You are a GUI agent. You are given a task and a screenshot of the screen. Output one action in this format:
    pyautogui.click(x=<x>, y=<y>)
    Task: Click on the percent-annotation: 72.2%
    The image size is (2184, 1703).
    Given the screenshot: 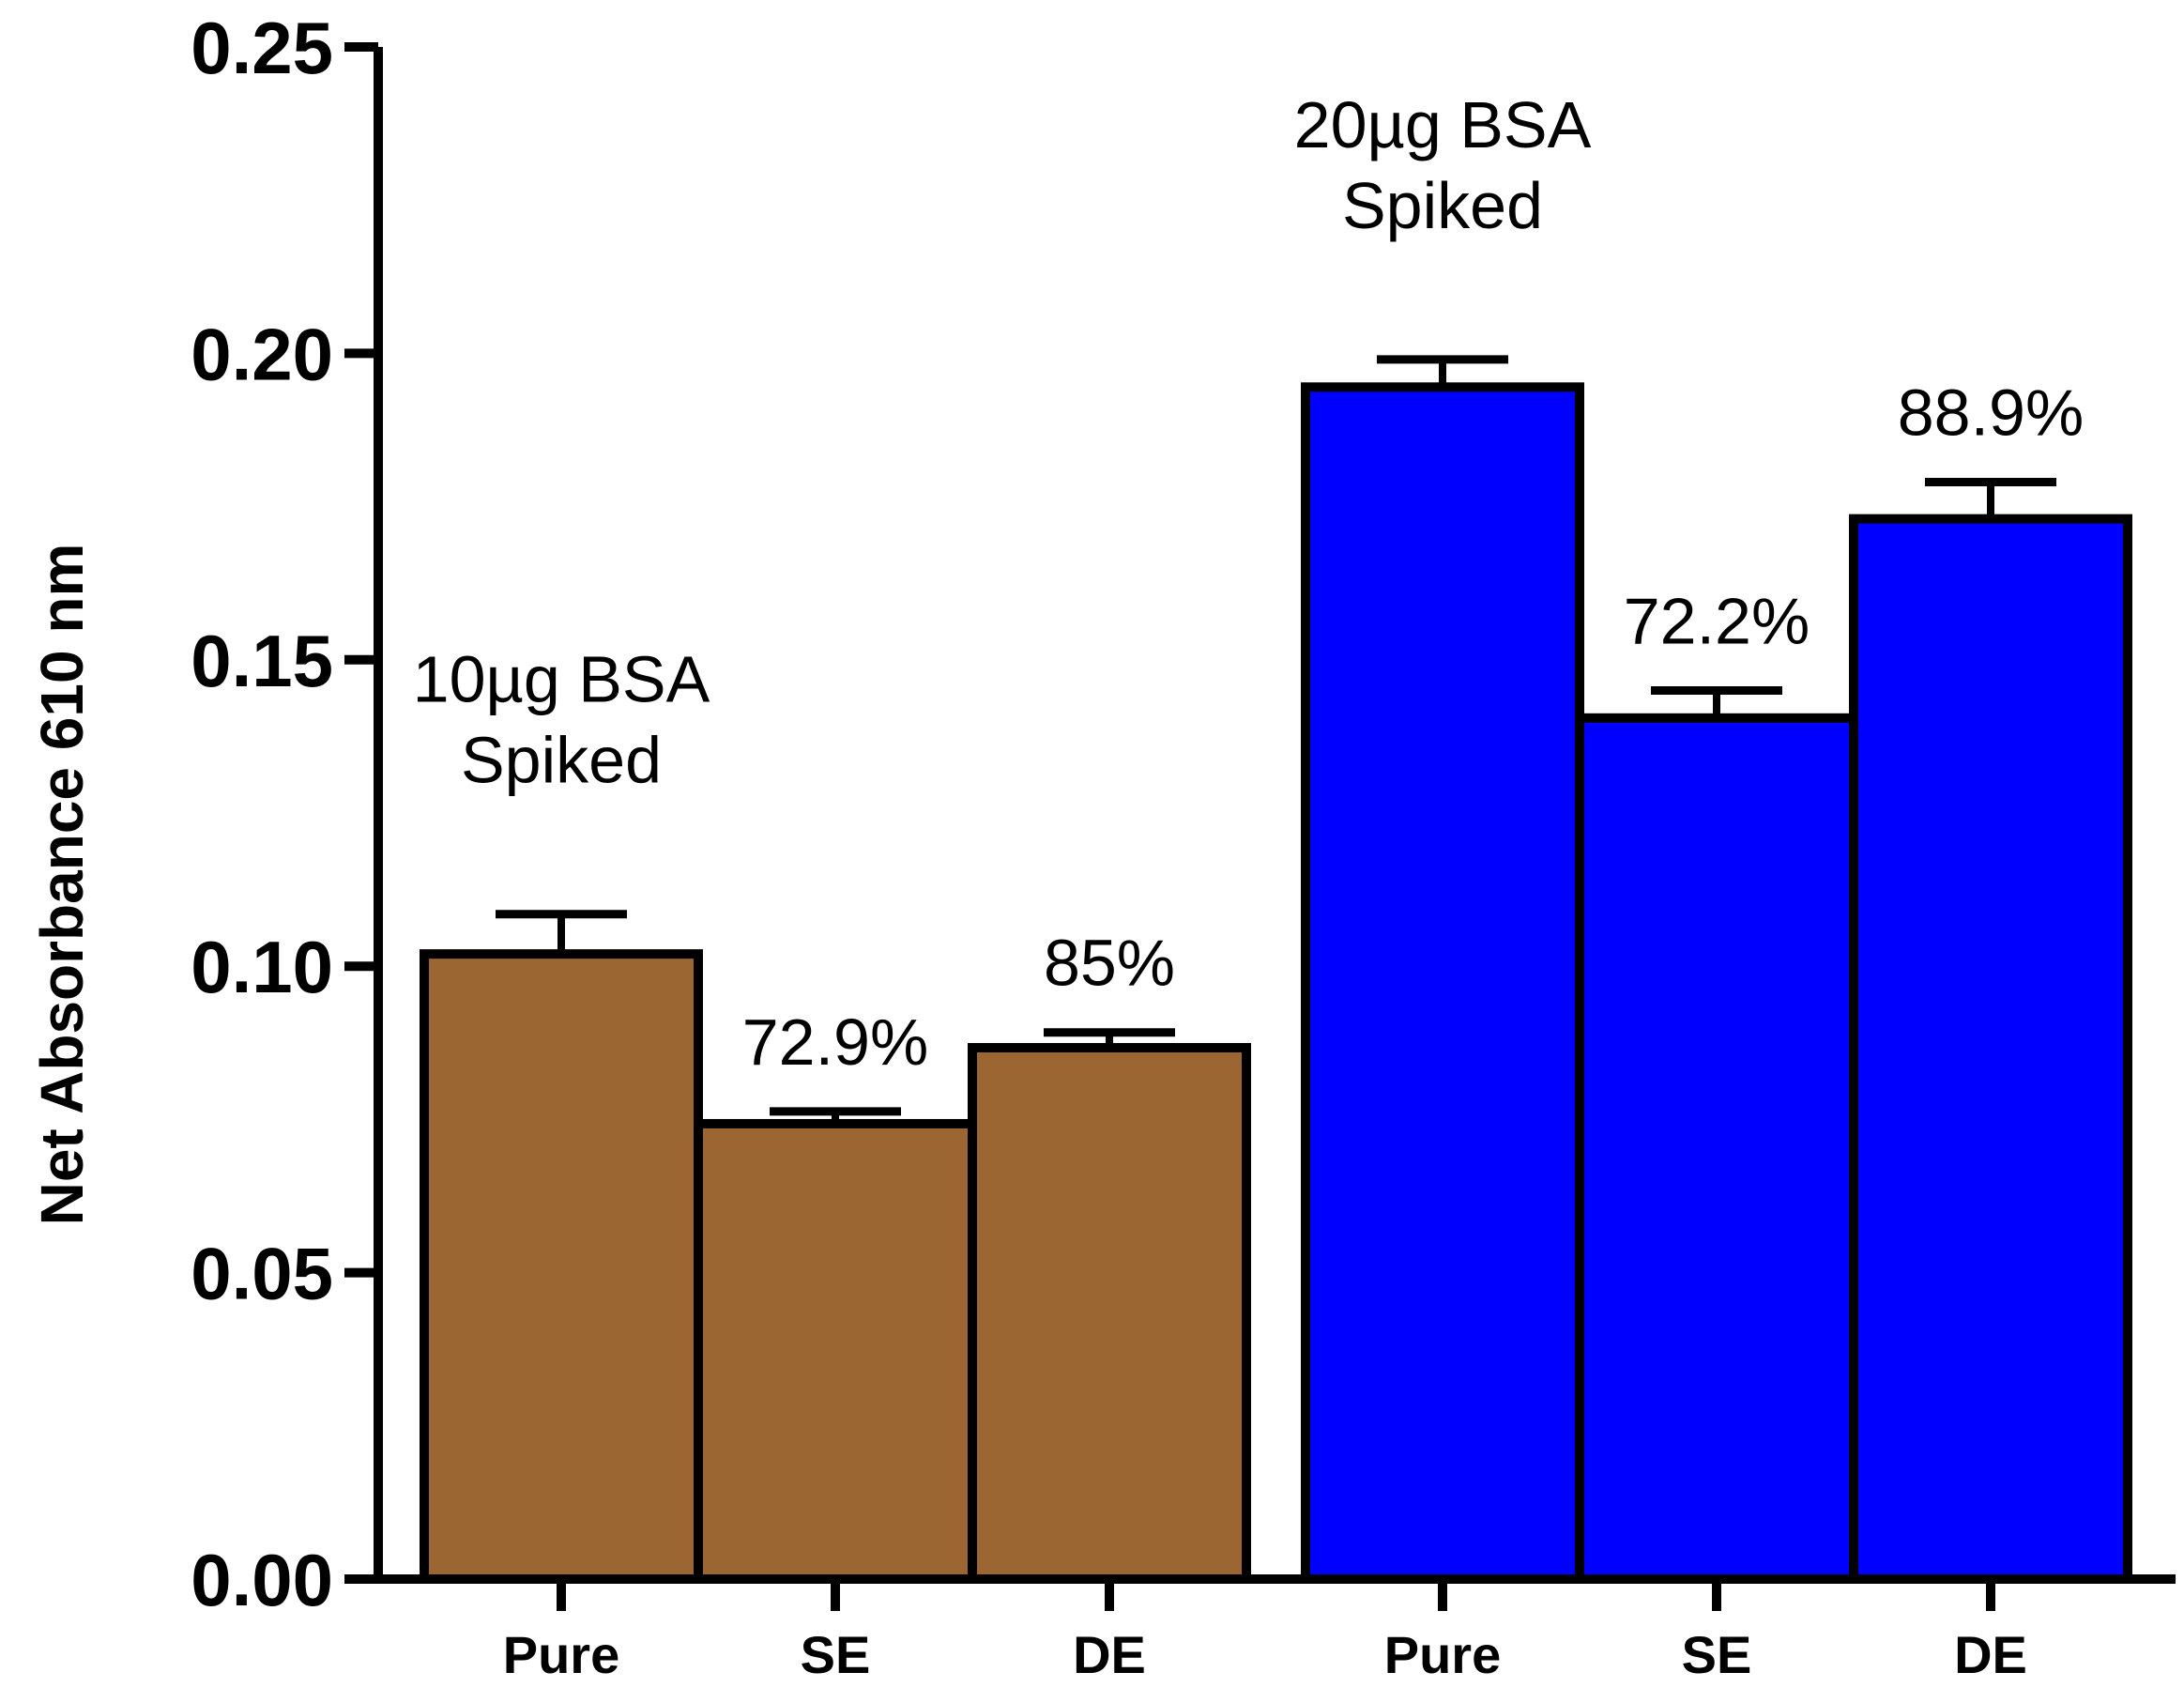 What is the action you would take?
    pyautogui.click(x=1717, y=620)
    